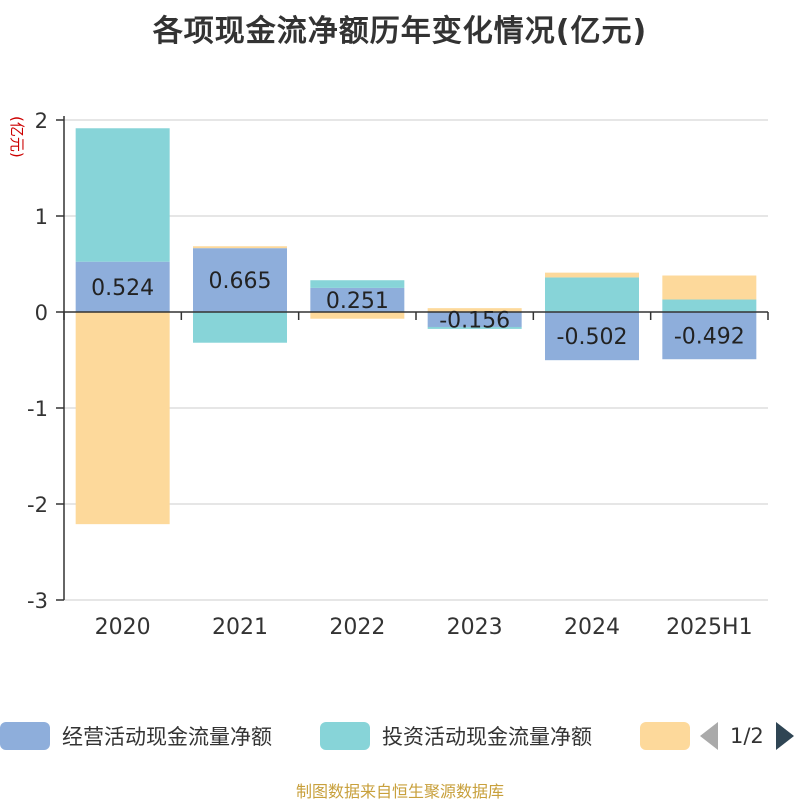 The height and width of the screenshot is (802, 800). Describe the element at coordinates (357, 627) in the screenshot. I see `x-tick-label: 2022` at that location.